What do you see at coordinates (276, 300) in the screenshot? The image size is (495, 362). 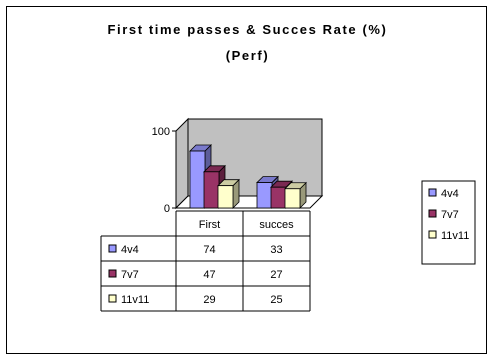 I see `table-value: 25` at bounding box center [276, 300].